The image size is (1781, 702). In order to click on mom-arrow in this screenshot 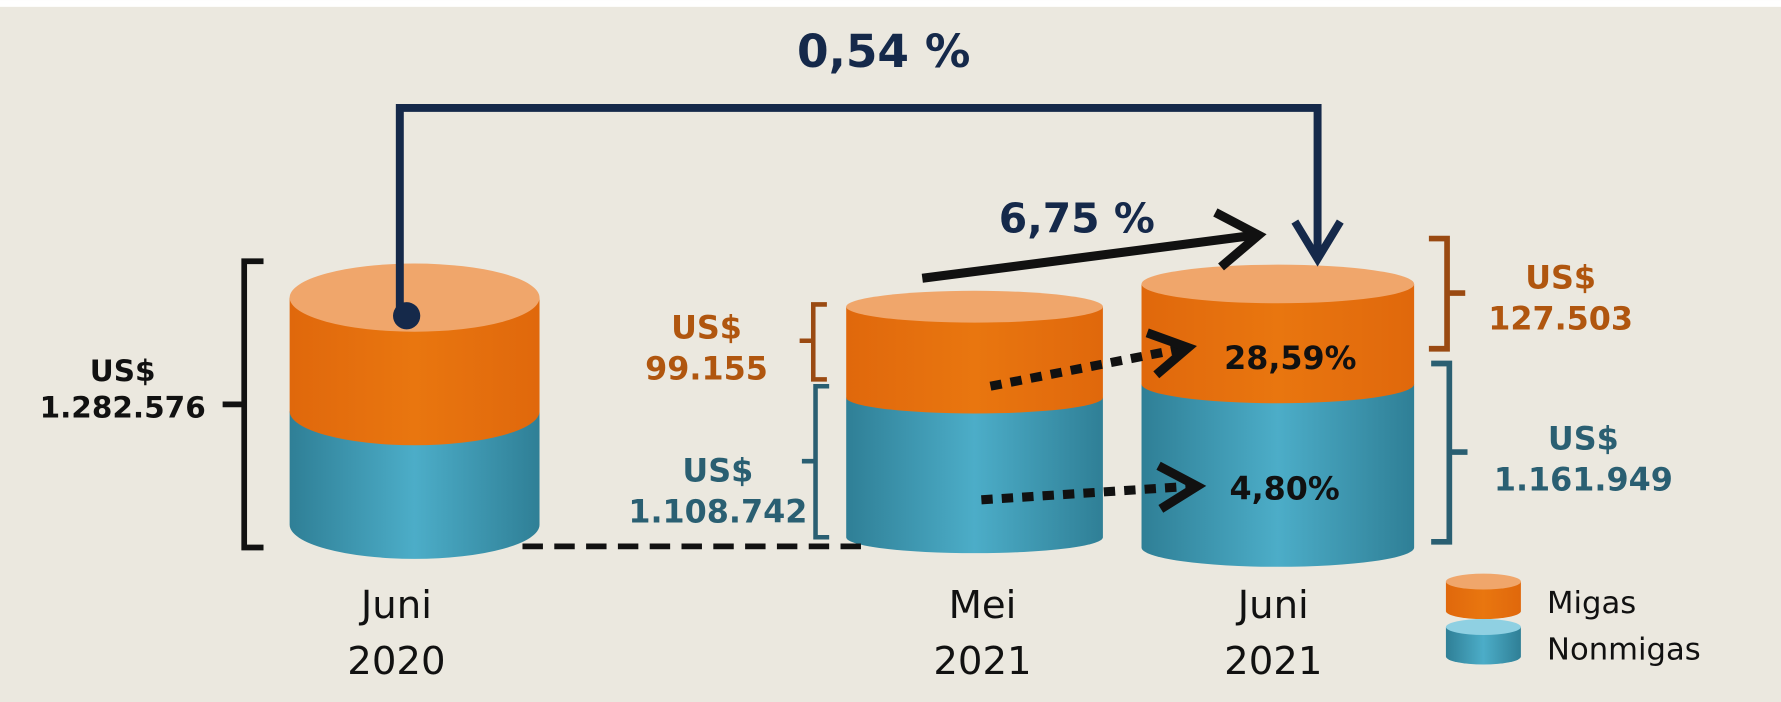, I will do `click(1088, 256)`.